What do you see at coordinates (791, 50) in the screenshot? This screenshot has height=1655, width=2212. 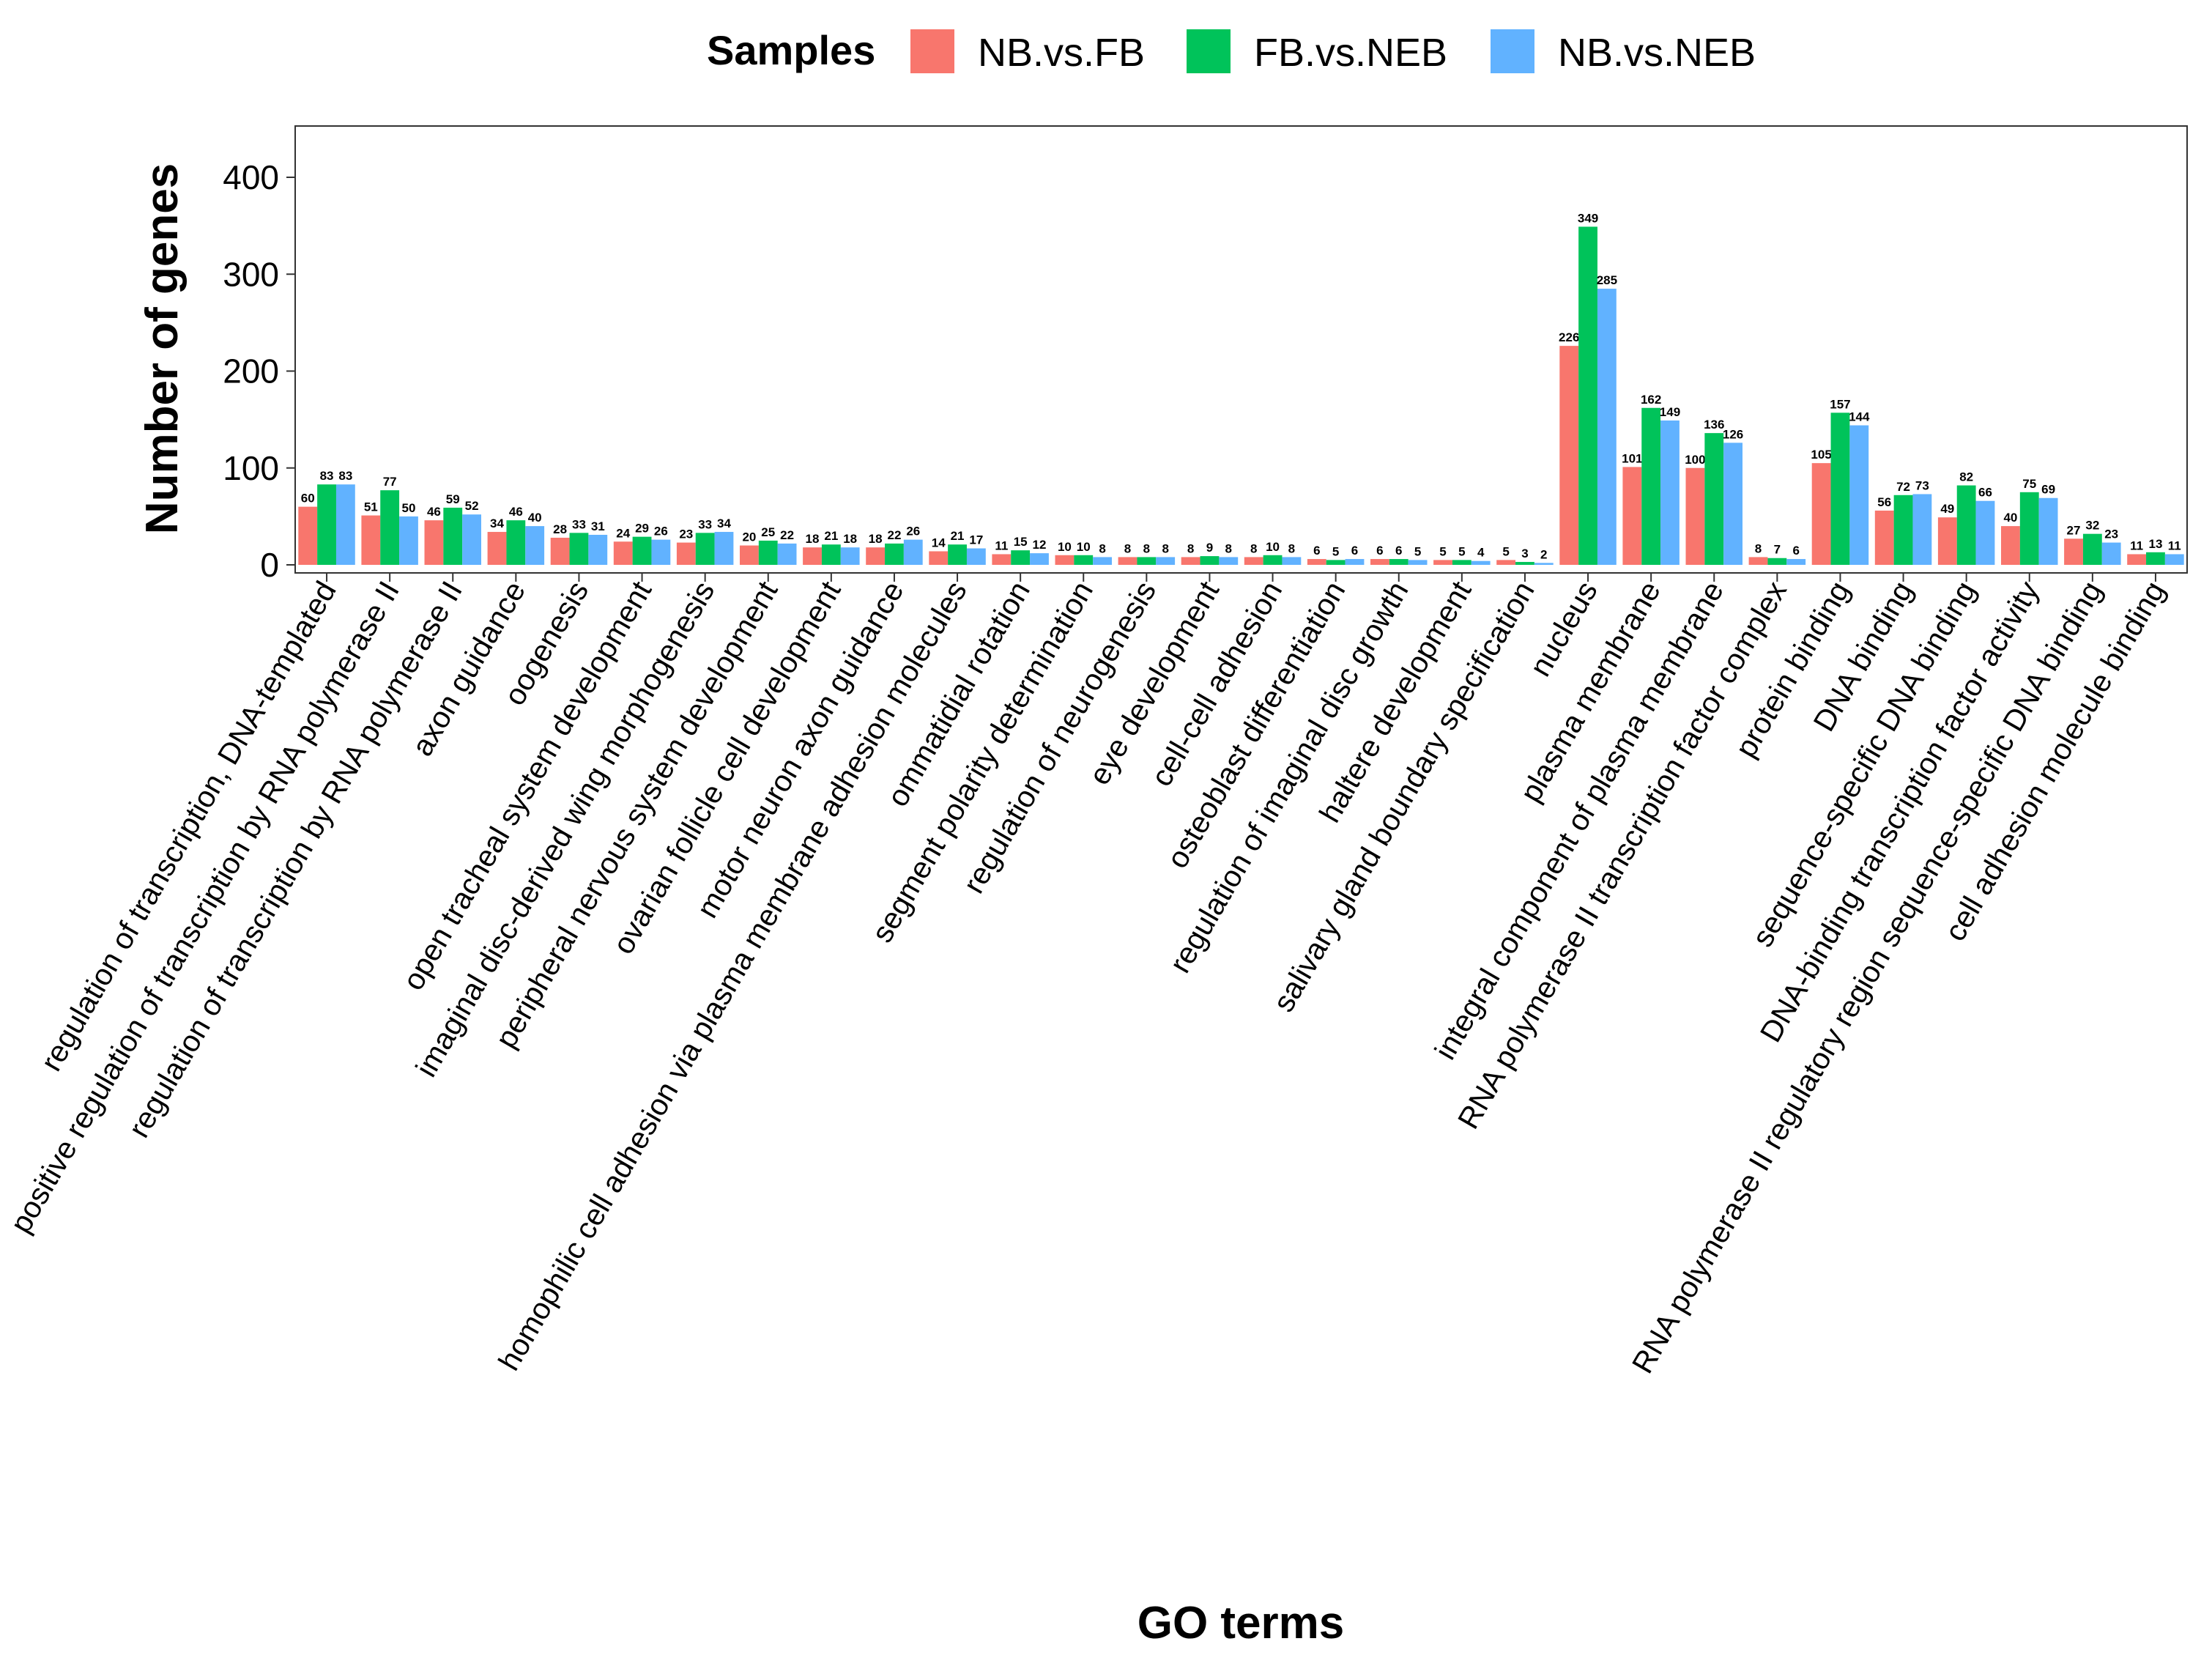 I see `legend-title: Samples` at bounding box center [791, 50].